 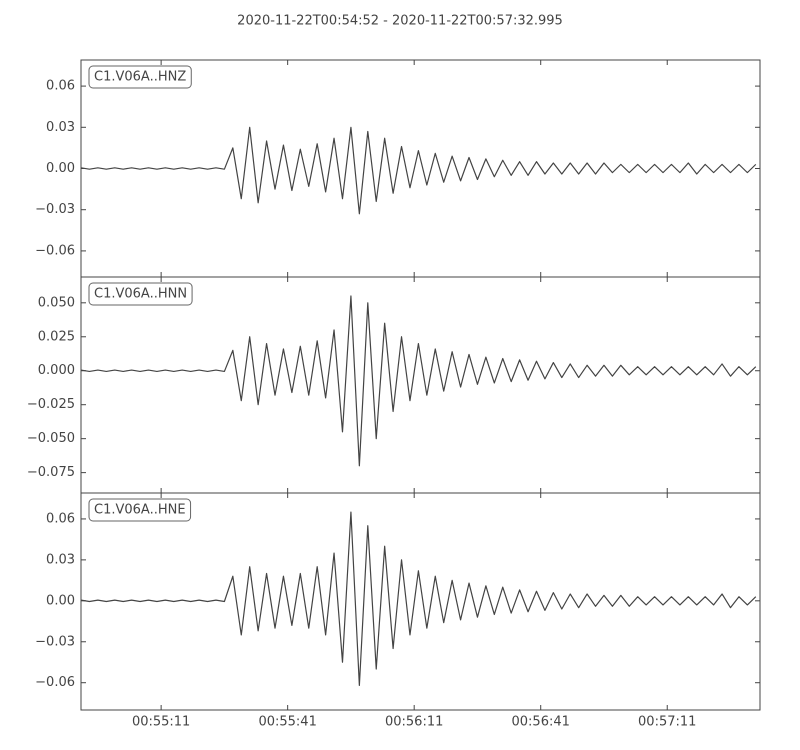 What do you see at coordinates (51, 404) in the screenshot?
I see `y-tick-label: −0.025` at bounding box center [51, 404].